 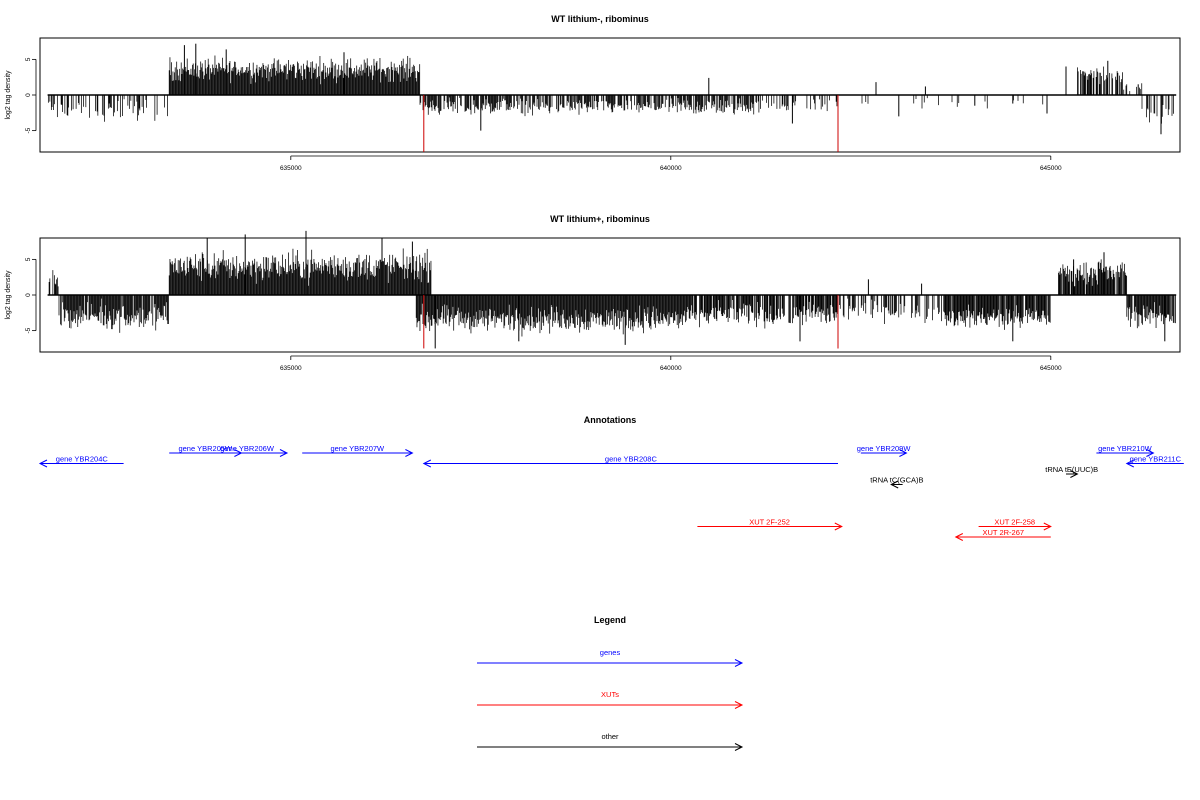 What do you see at coordinates (600, 19) in the screenshot?
I see `chart-title: WT lithium-, ribominus` at bounding box center [600, 19].